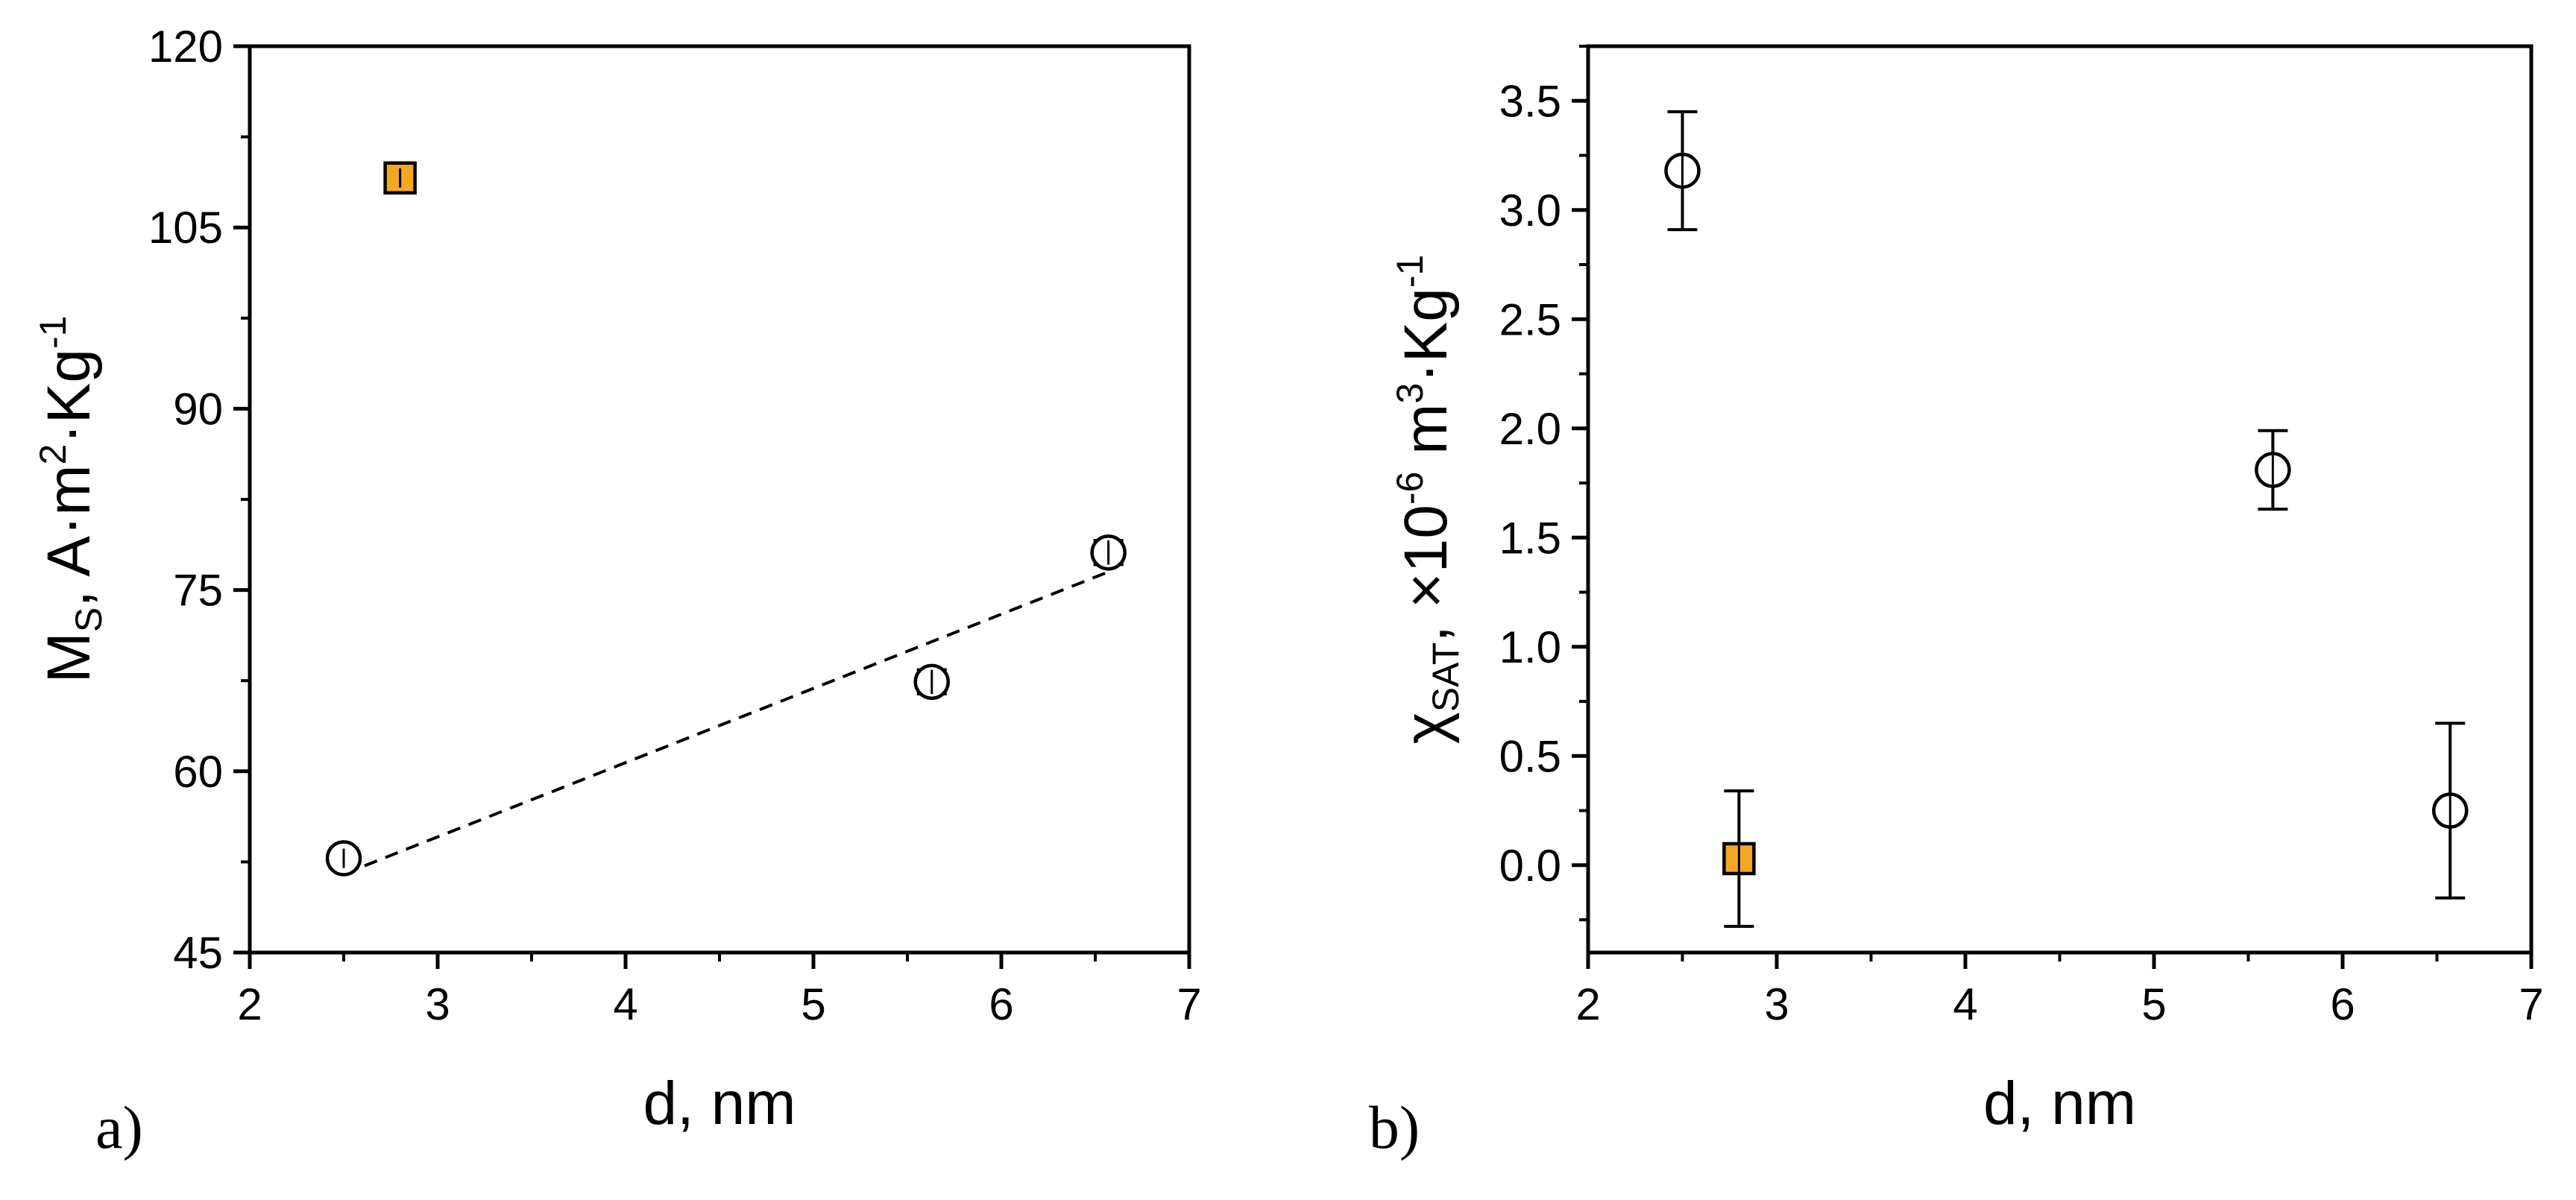  What do you see at coordinates (1394, 1127) in the screenshot?
I see `panel-label: b)` at bounding box center [1394, 1127].